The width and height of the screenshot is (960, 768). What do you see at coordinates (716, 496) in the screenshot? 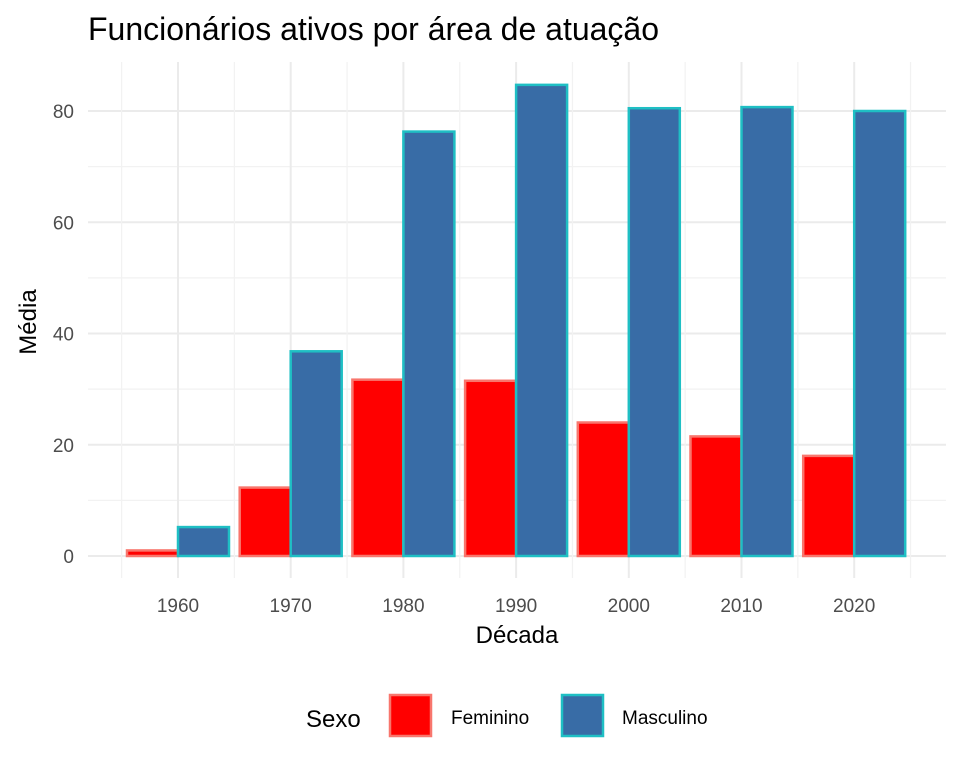
I see `bar-feminino-2010` at bounding box center [716, 496].